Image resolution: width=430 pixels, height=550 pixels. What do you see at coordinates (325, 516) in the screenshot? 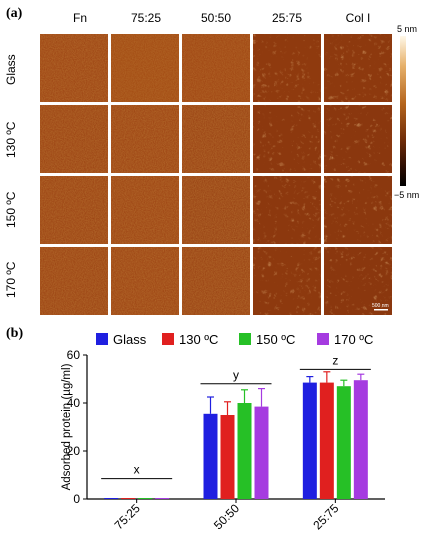
I see `x-tick-label: 25:75` at bounding box center [325, 516].